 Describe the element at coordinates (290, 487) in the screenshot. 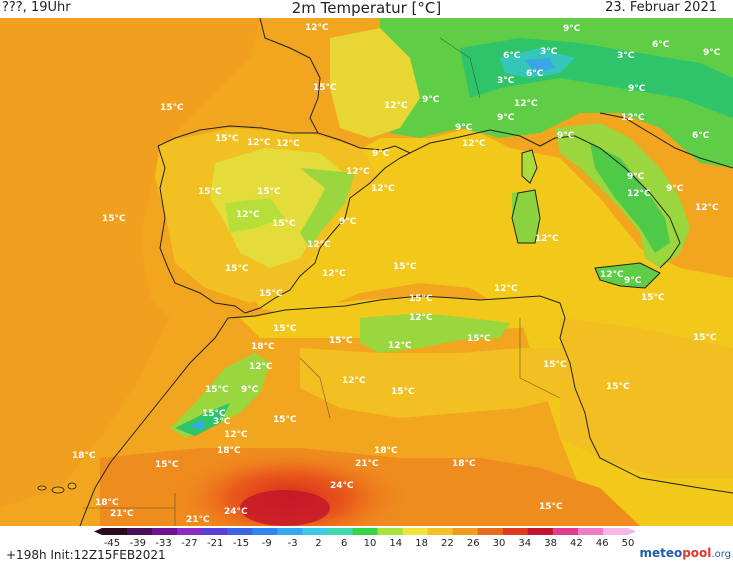

I see `sahara-hot-core` at that location.